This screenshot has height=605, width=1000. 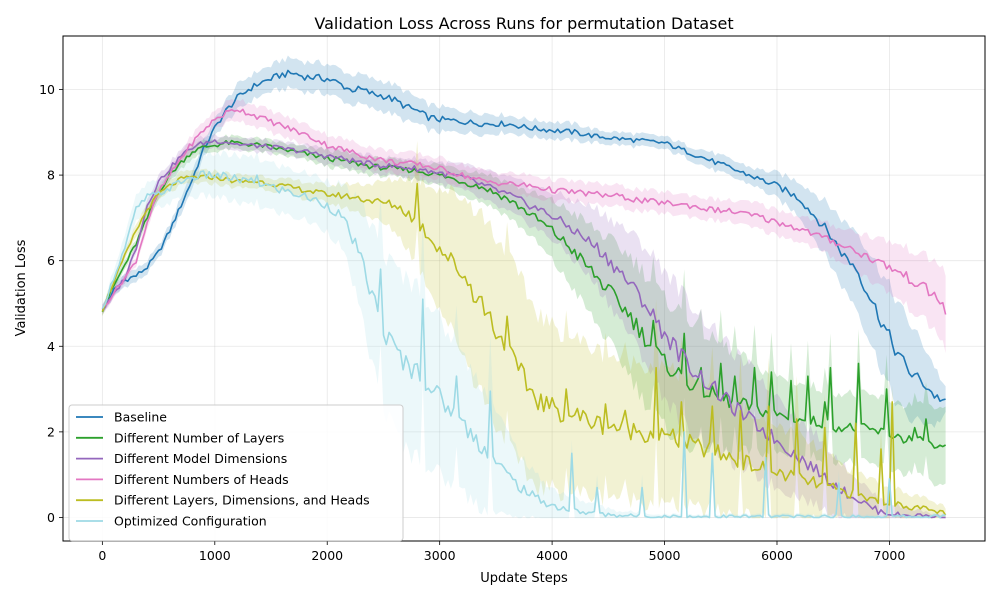 I want to click on y-tick-label: 8, so click(x=51, y=175).